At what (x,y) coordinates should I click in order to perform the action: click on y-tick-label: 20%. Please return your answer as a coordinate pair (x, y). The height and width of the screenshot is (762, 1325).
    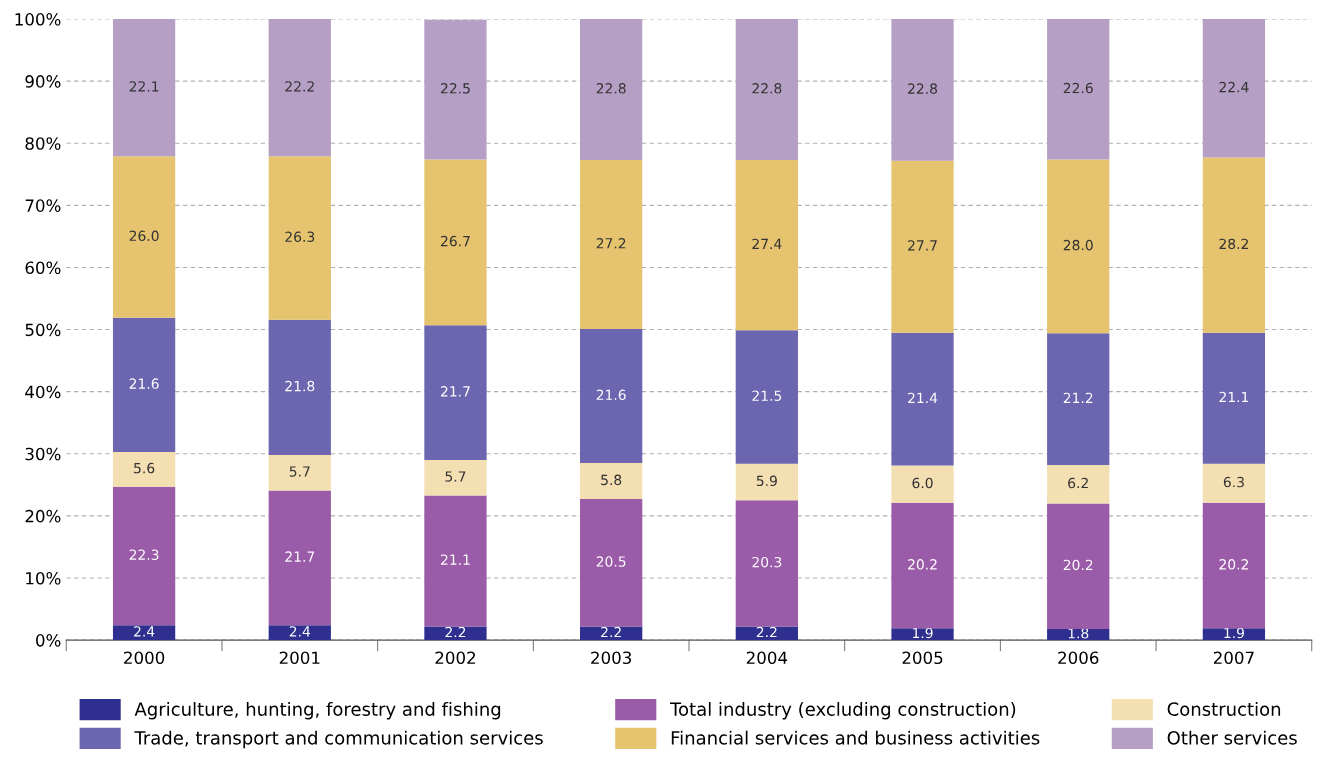
    Looking at the image, I should click on (43, 516).